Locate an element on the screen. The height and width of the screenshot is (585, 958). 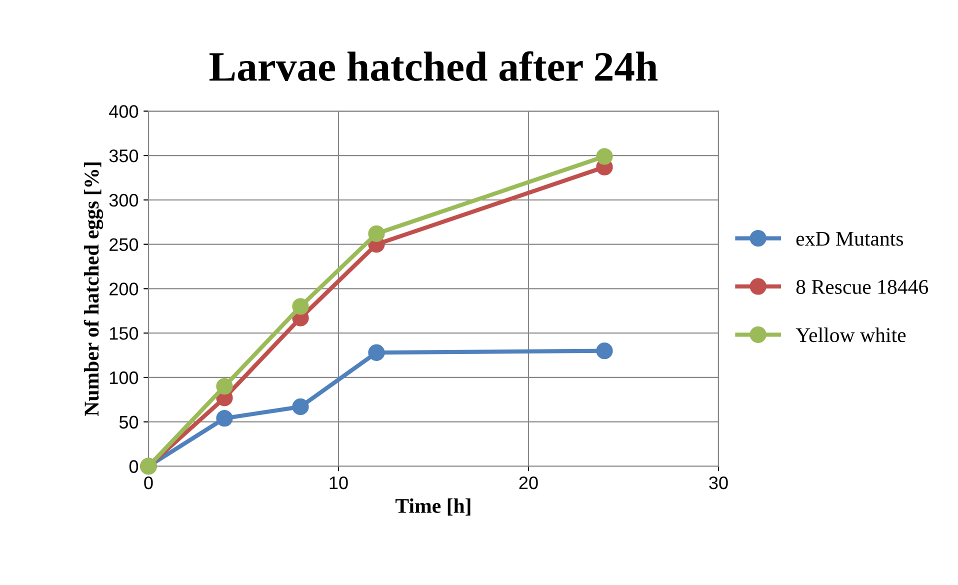
y-tick-label: 400 is located at coordinates (123, 111).